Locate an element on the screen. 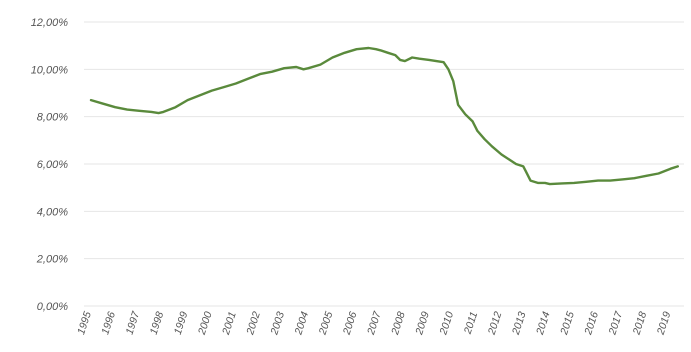 The image size is (691, 352). y-tick-label: 0,00% is located at coordinates (52, 307).